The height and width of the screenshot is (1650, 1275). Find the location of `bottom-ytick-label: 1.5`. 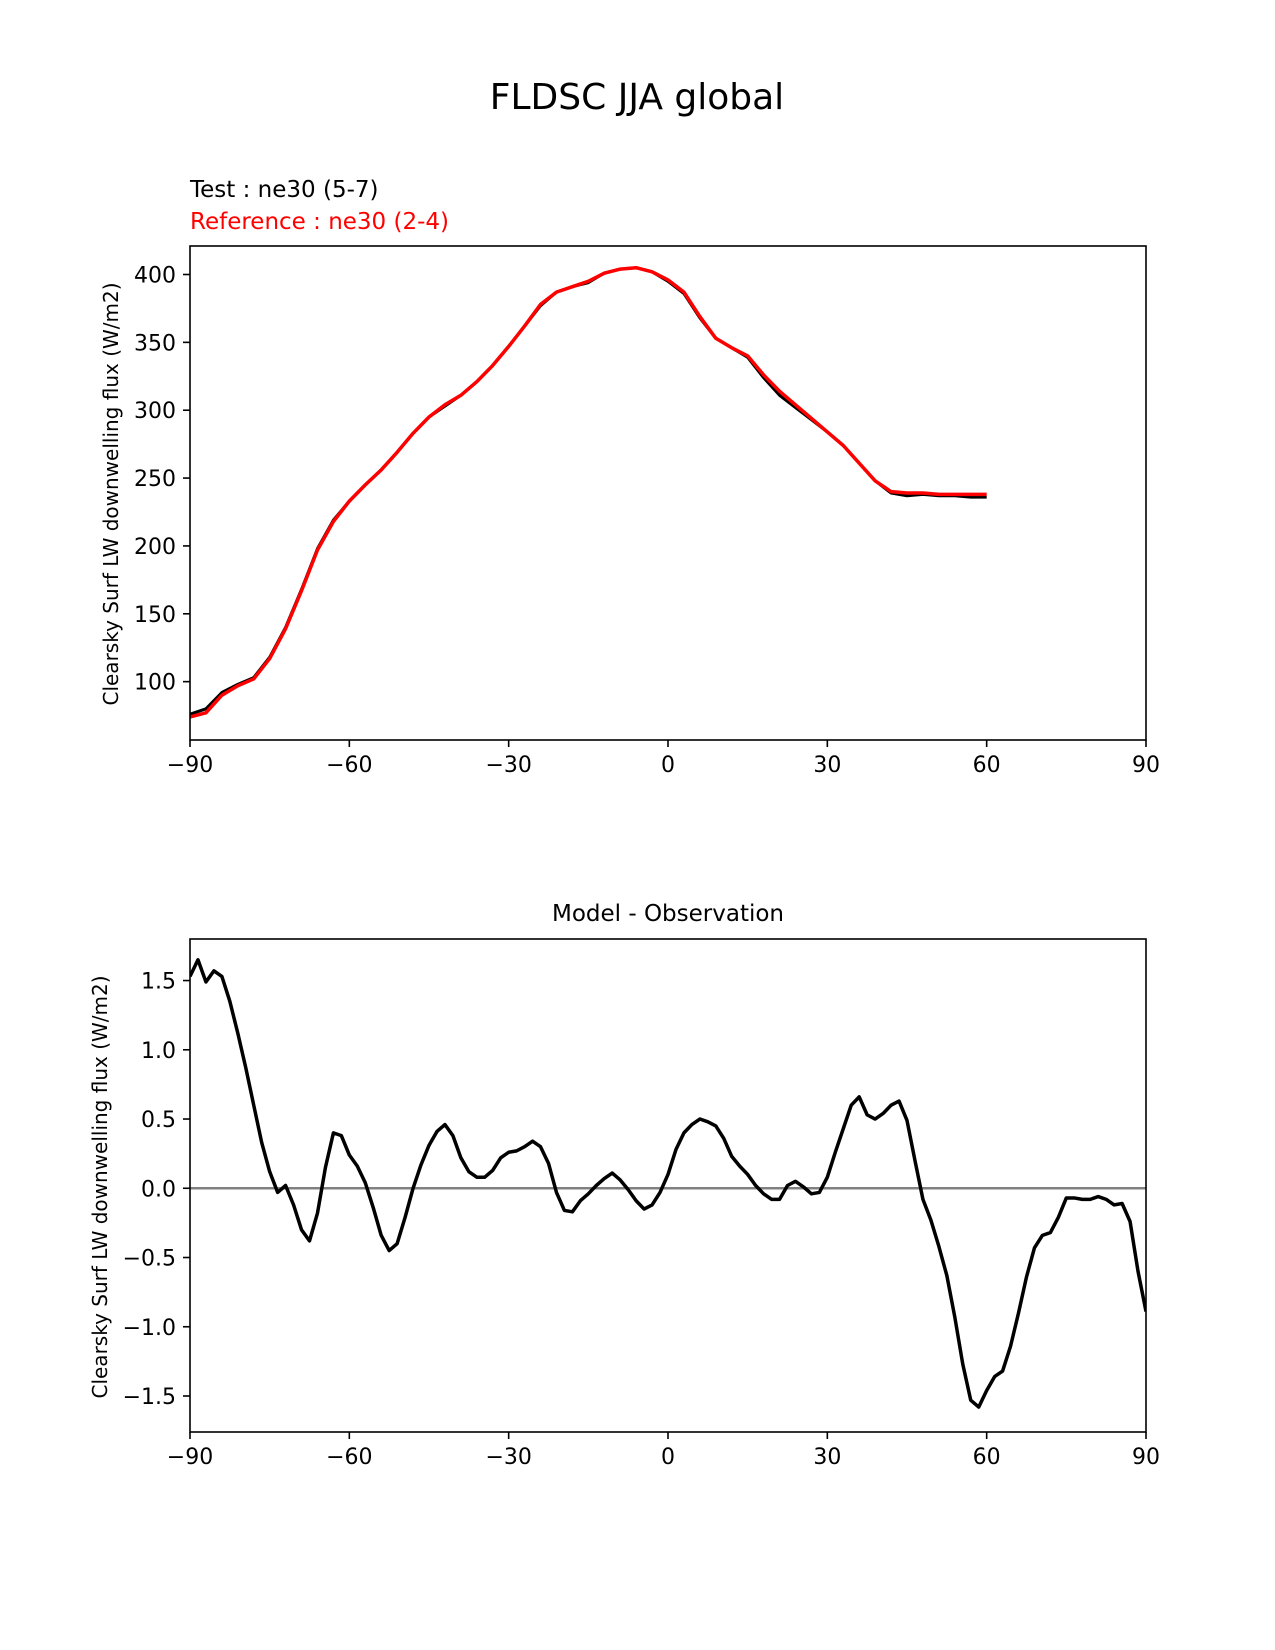

bottom-ytick-label: 1.5 is located at coordinates (158, 982).